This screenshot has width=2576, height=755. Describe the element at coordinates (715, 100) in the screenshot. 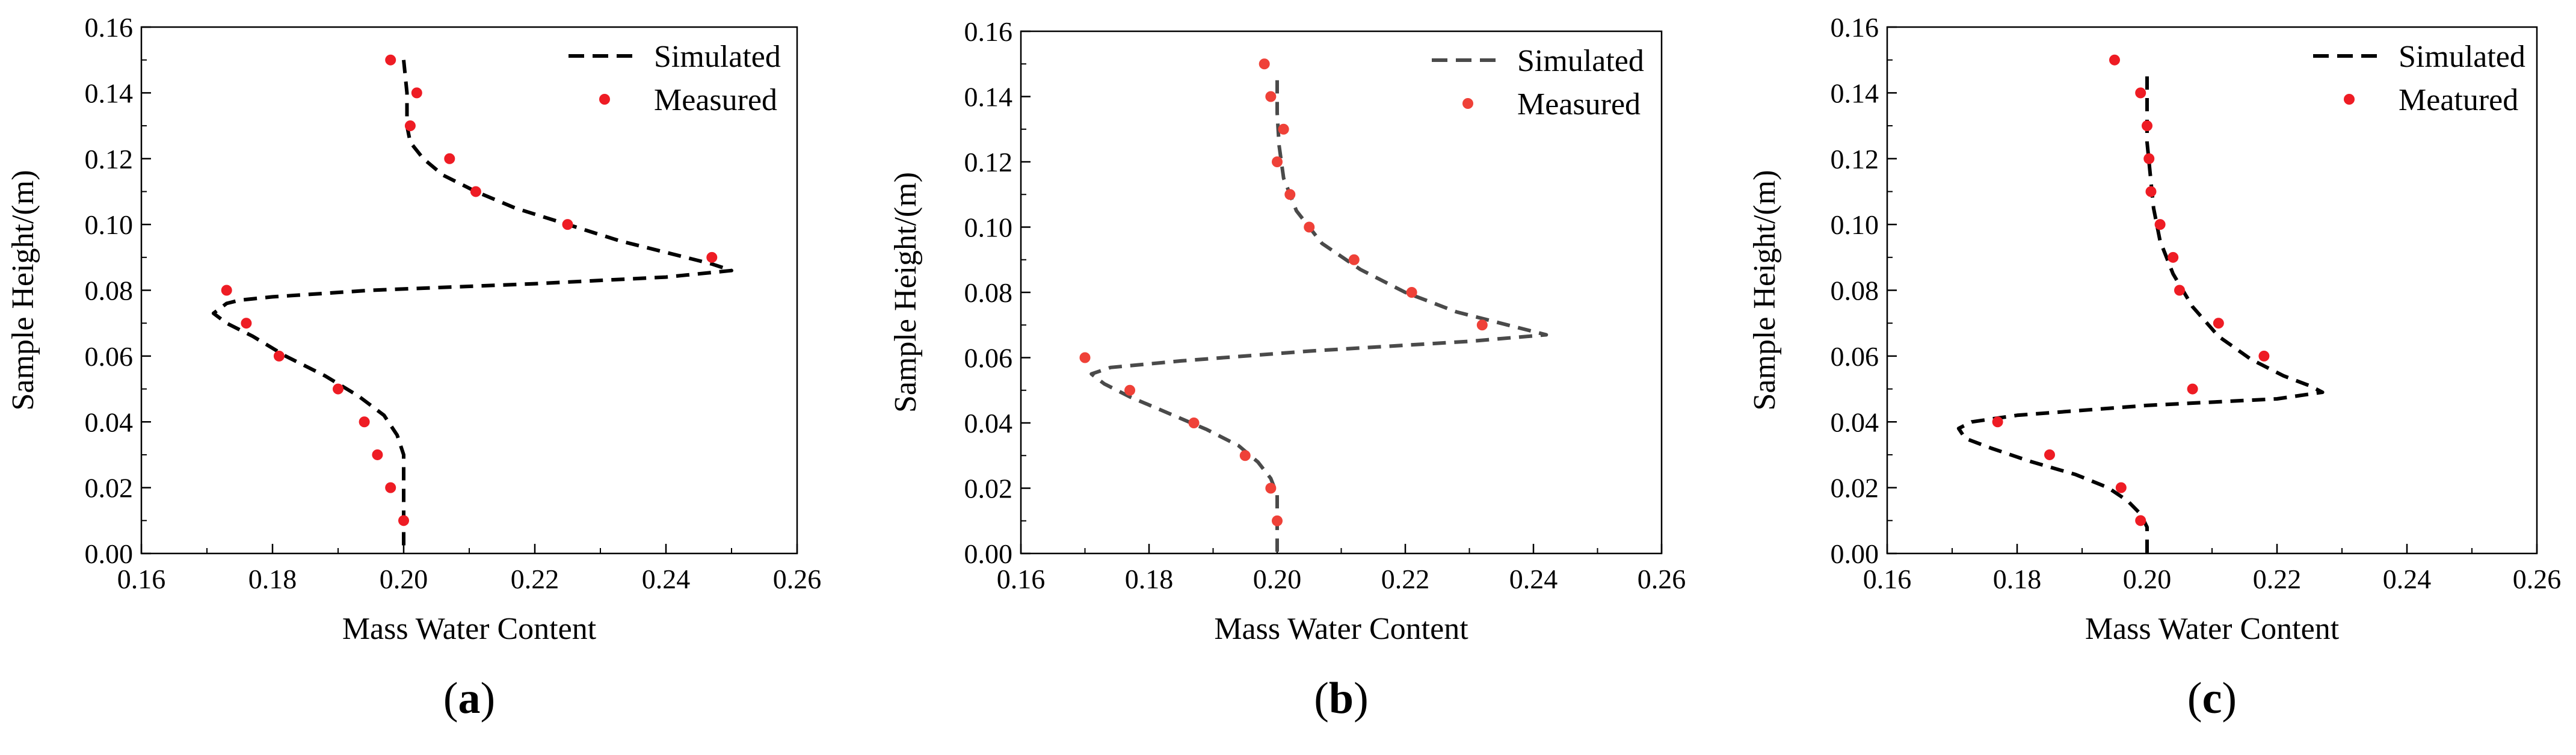

I see `legend-label: Measured` at that location.